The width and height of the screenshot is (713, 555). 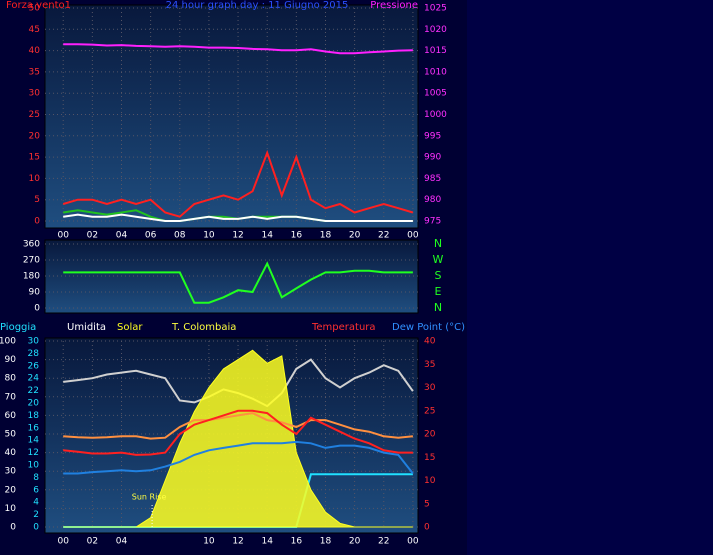 I want to click on y2-tick-label: 1025, so click(x=435, y=9).